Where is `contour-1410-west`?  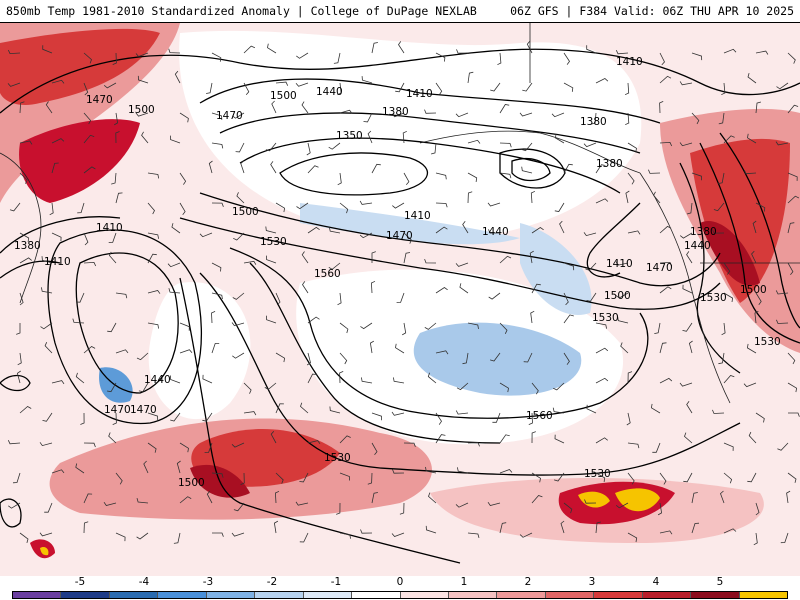
contour-1410-west is located at coordinates (60, 235).